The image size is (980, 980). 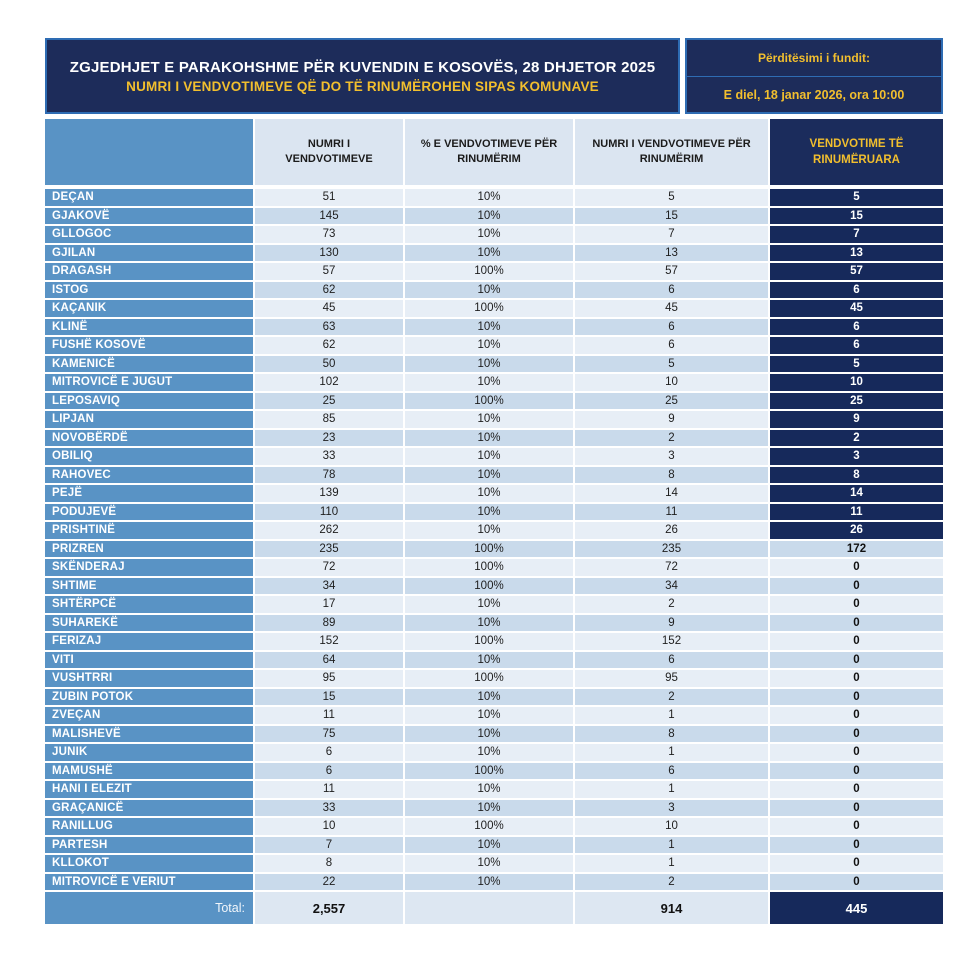 What do you see at coordinates (149, 530) in the screenshot?
I see `municipality-cell: PRISHTINË` at bounding box center [149, 530].